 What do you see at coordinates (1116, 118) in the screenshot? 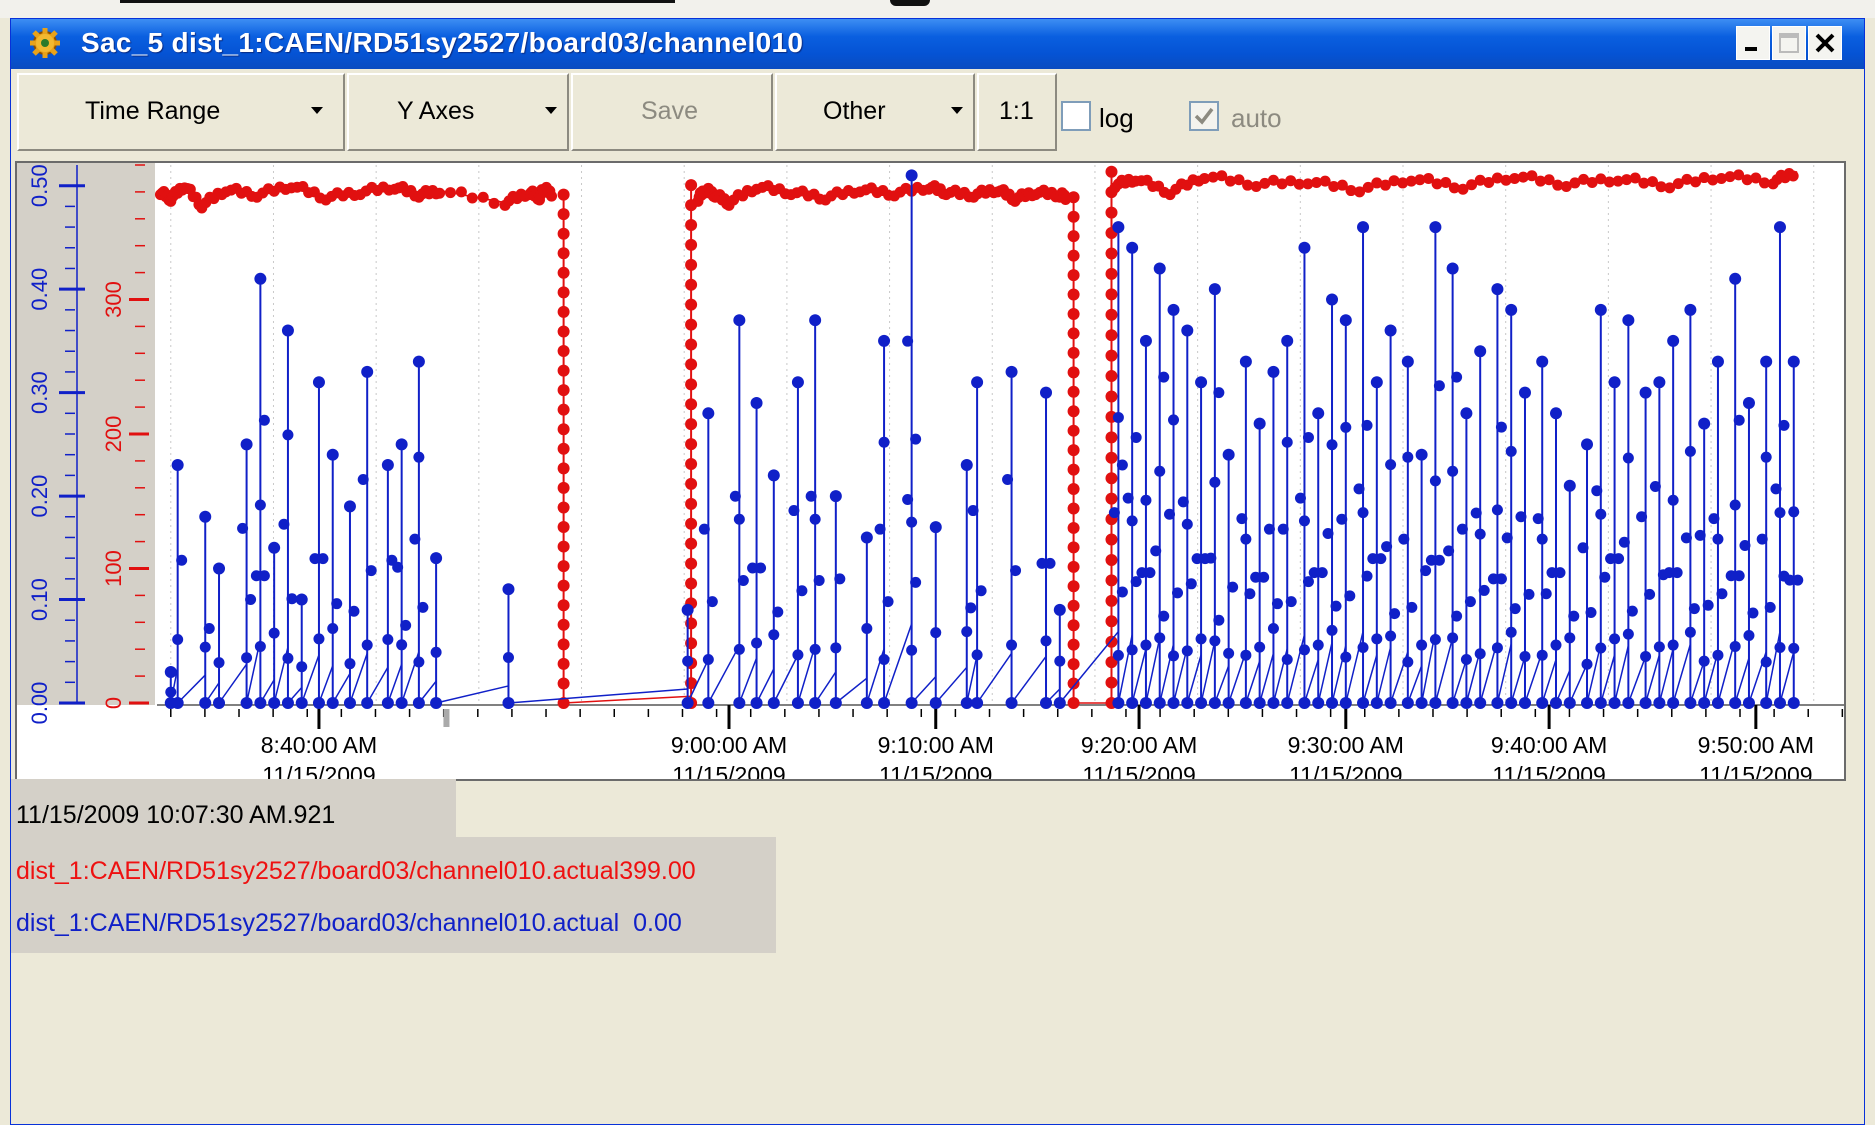
I see `log-label: log` at bounding box center [1116, 118].